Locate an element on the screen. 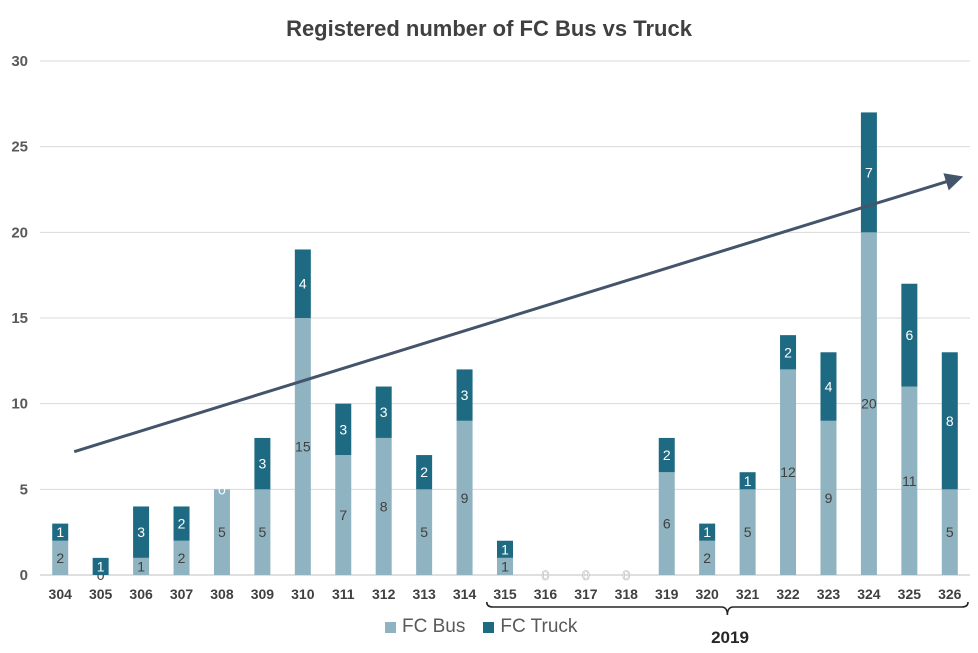 The image size is (978, 653). data-label-fc-truck-310: 4 is located at coordinates (303, 284).